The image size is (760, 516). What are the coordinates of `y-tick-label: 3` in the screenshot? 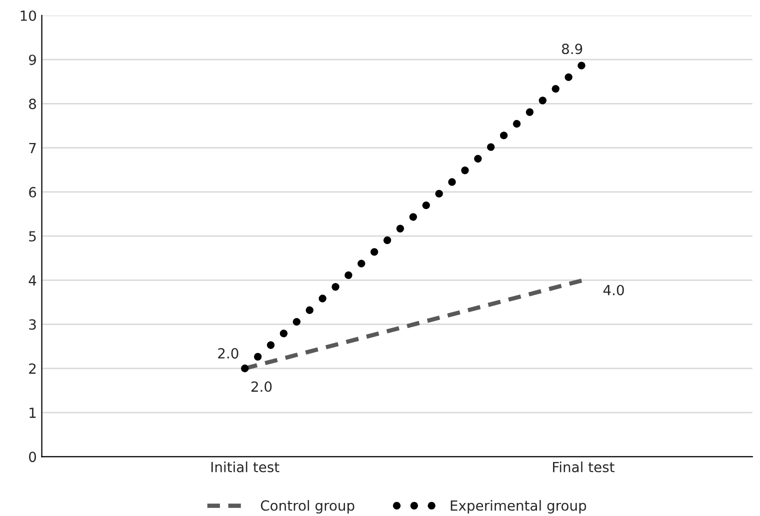 It's located at (32, 324).